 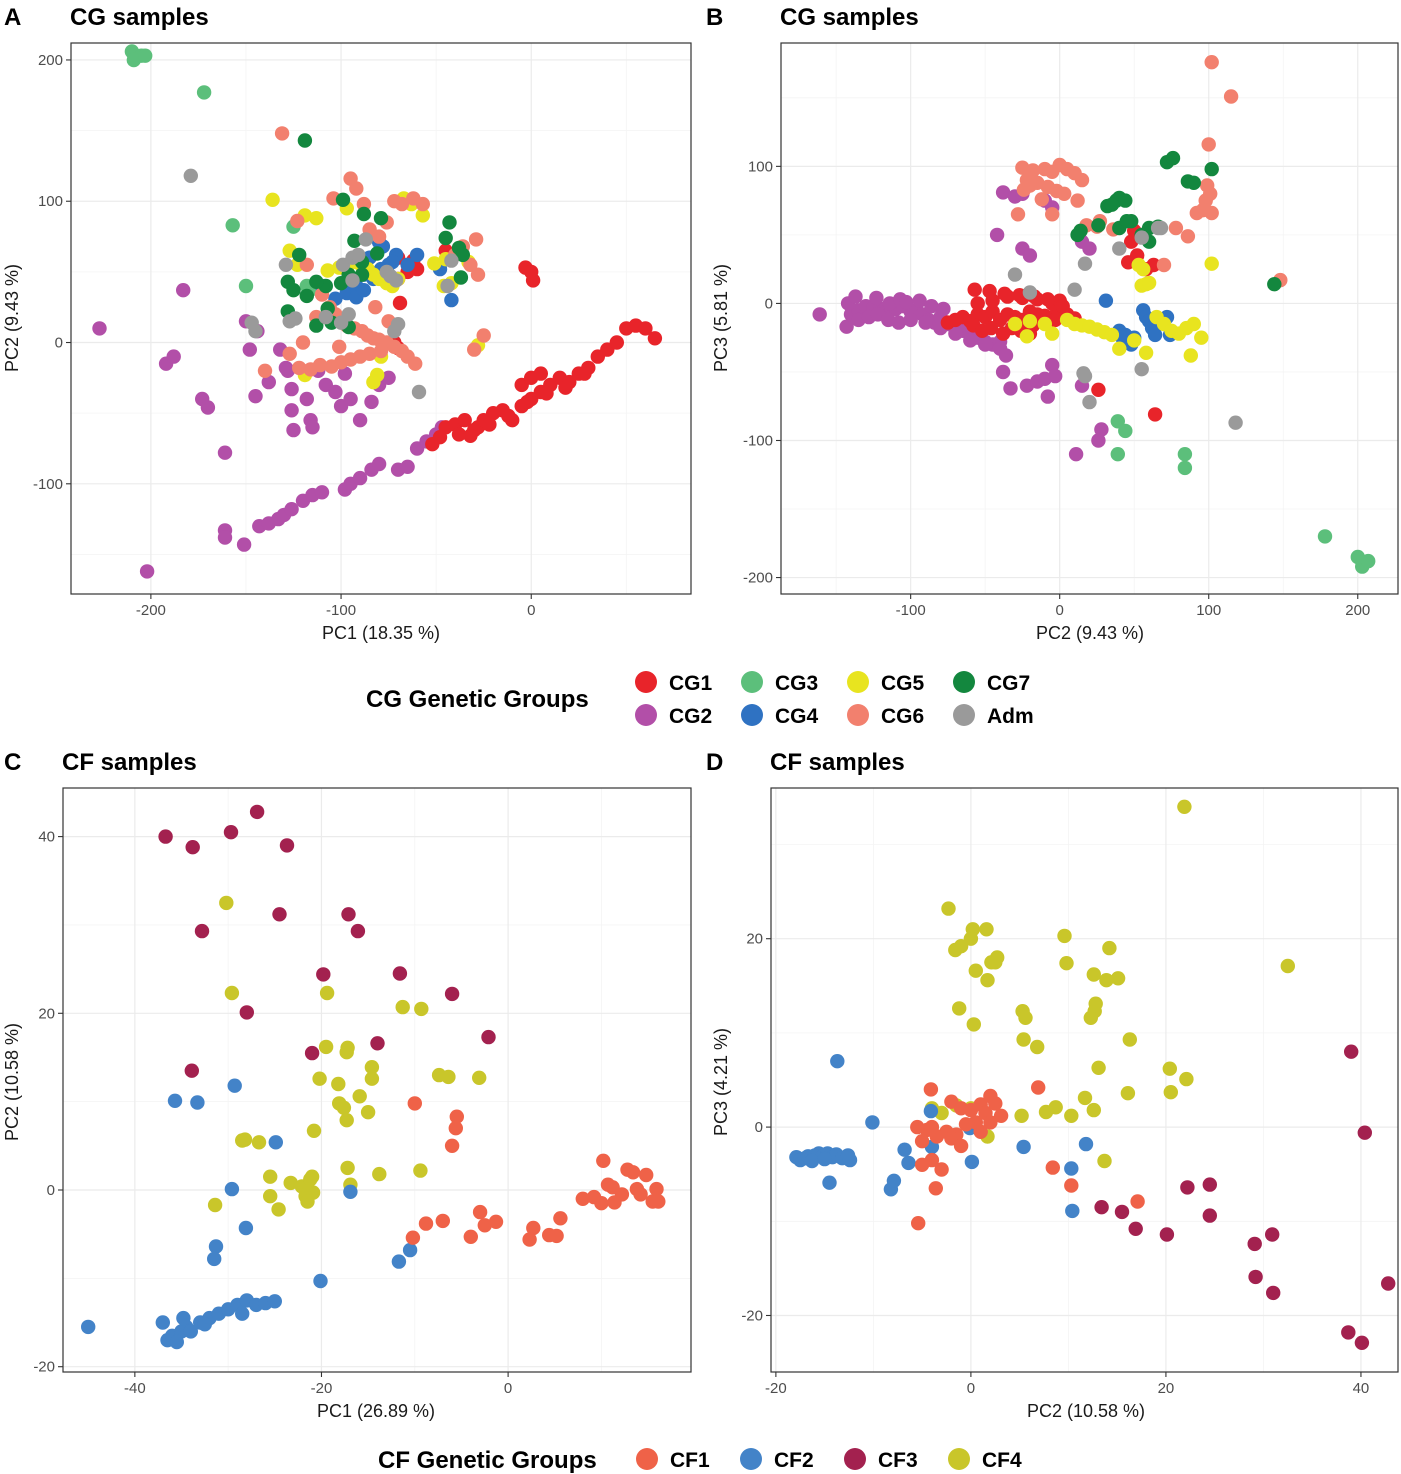 I want to click on legend-key-cf1, so click(x=647, y=1459).